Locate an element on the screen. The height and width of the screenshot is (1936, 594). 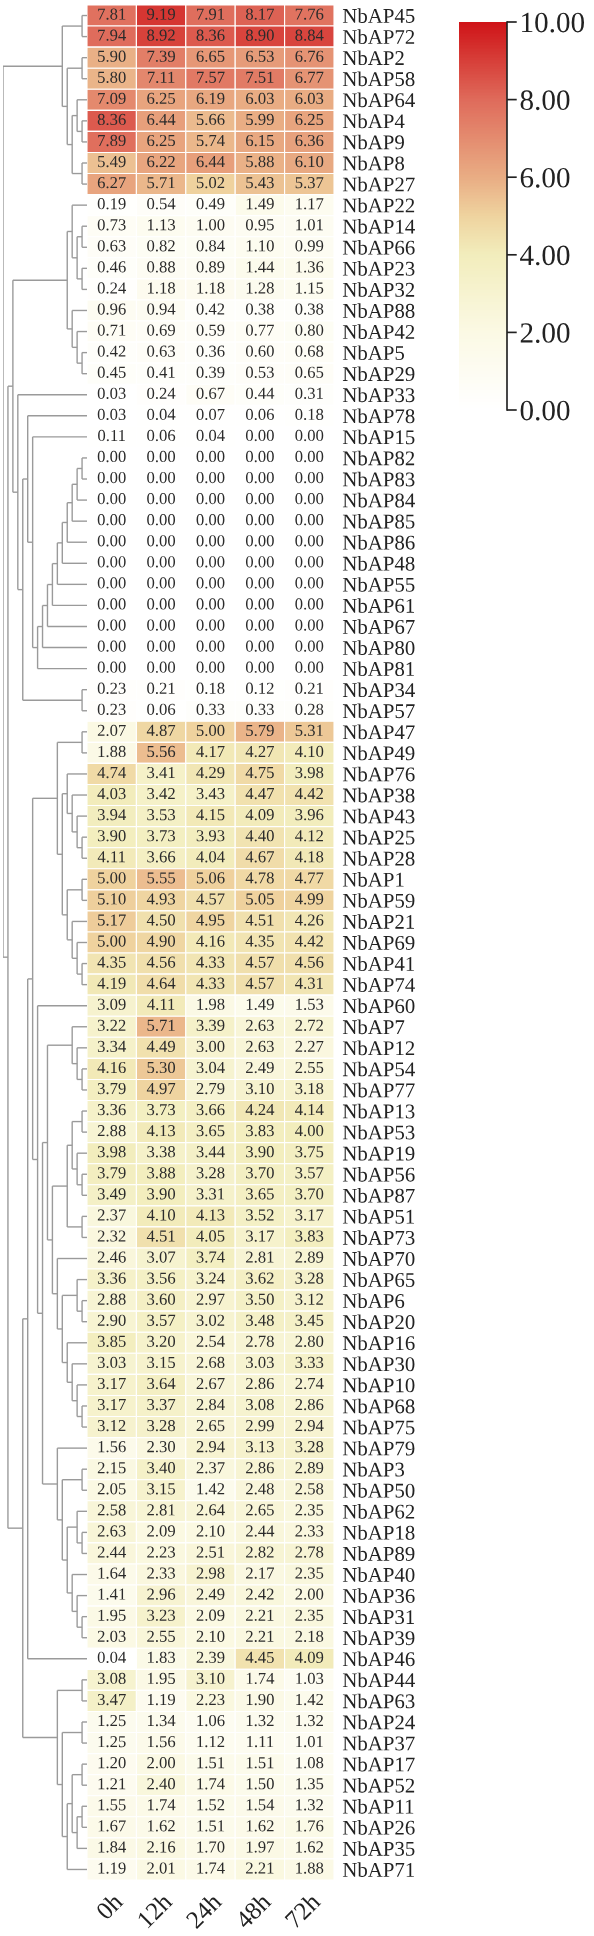
y-tick-label: NbAP65 is located at coordinates (378, 1280).